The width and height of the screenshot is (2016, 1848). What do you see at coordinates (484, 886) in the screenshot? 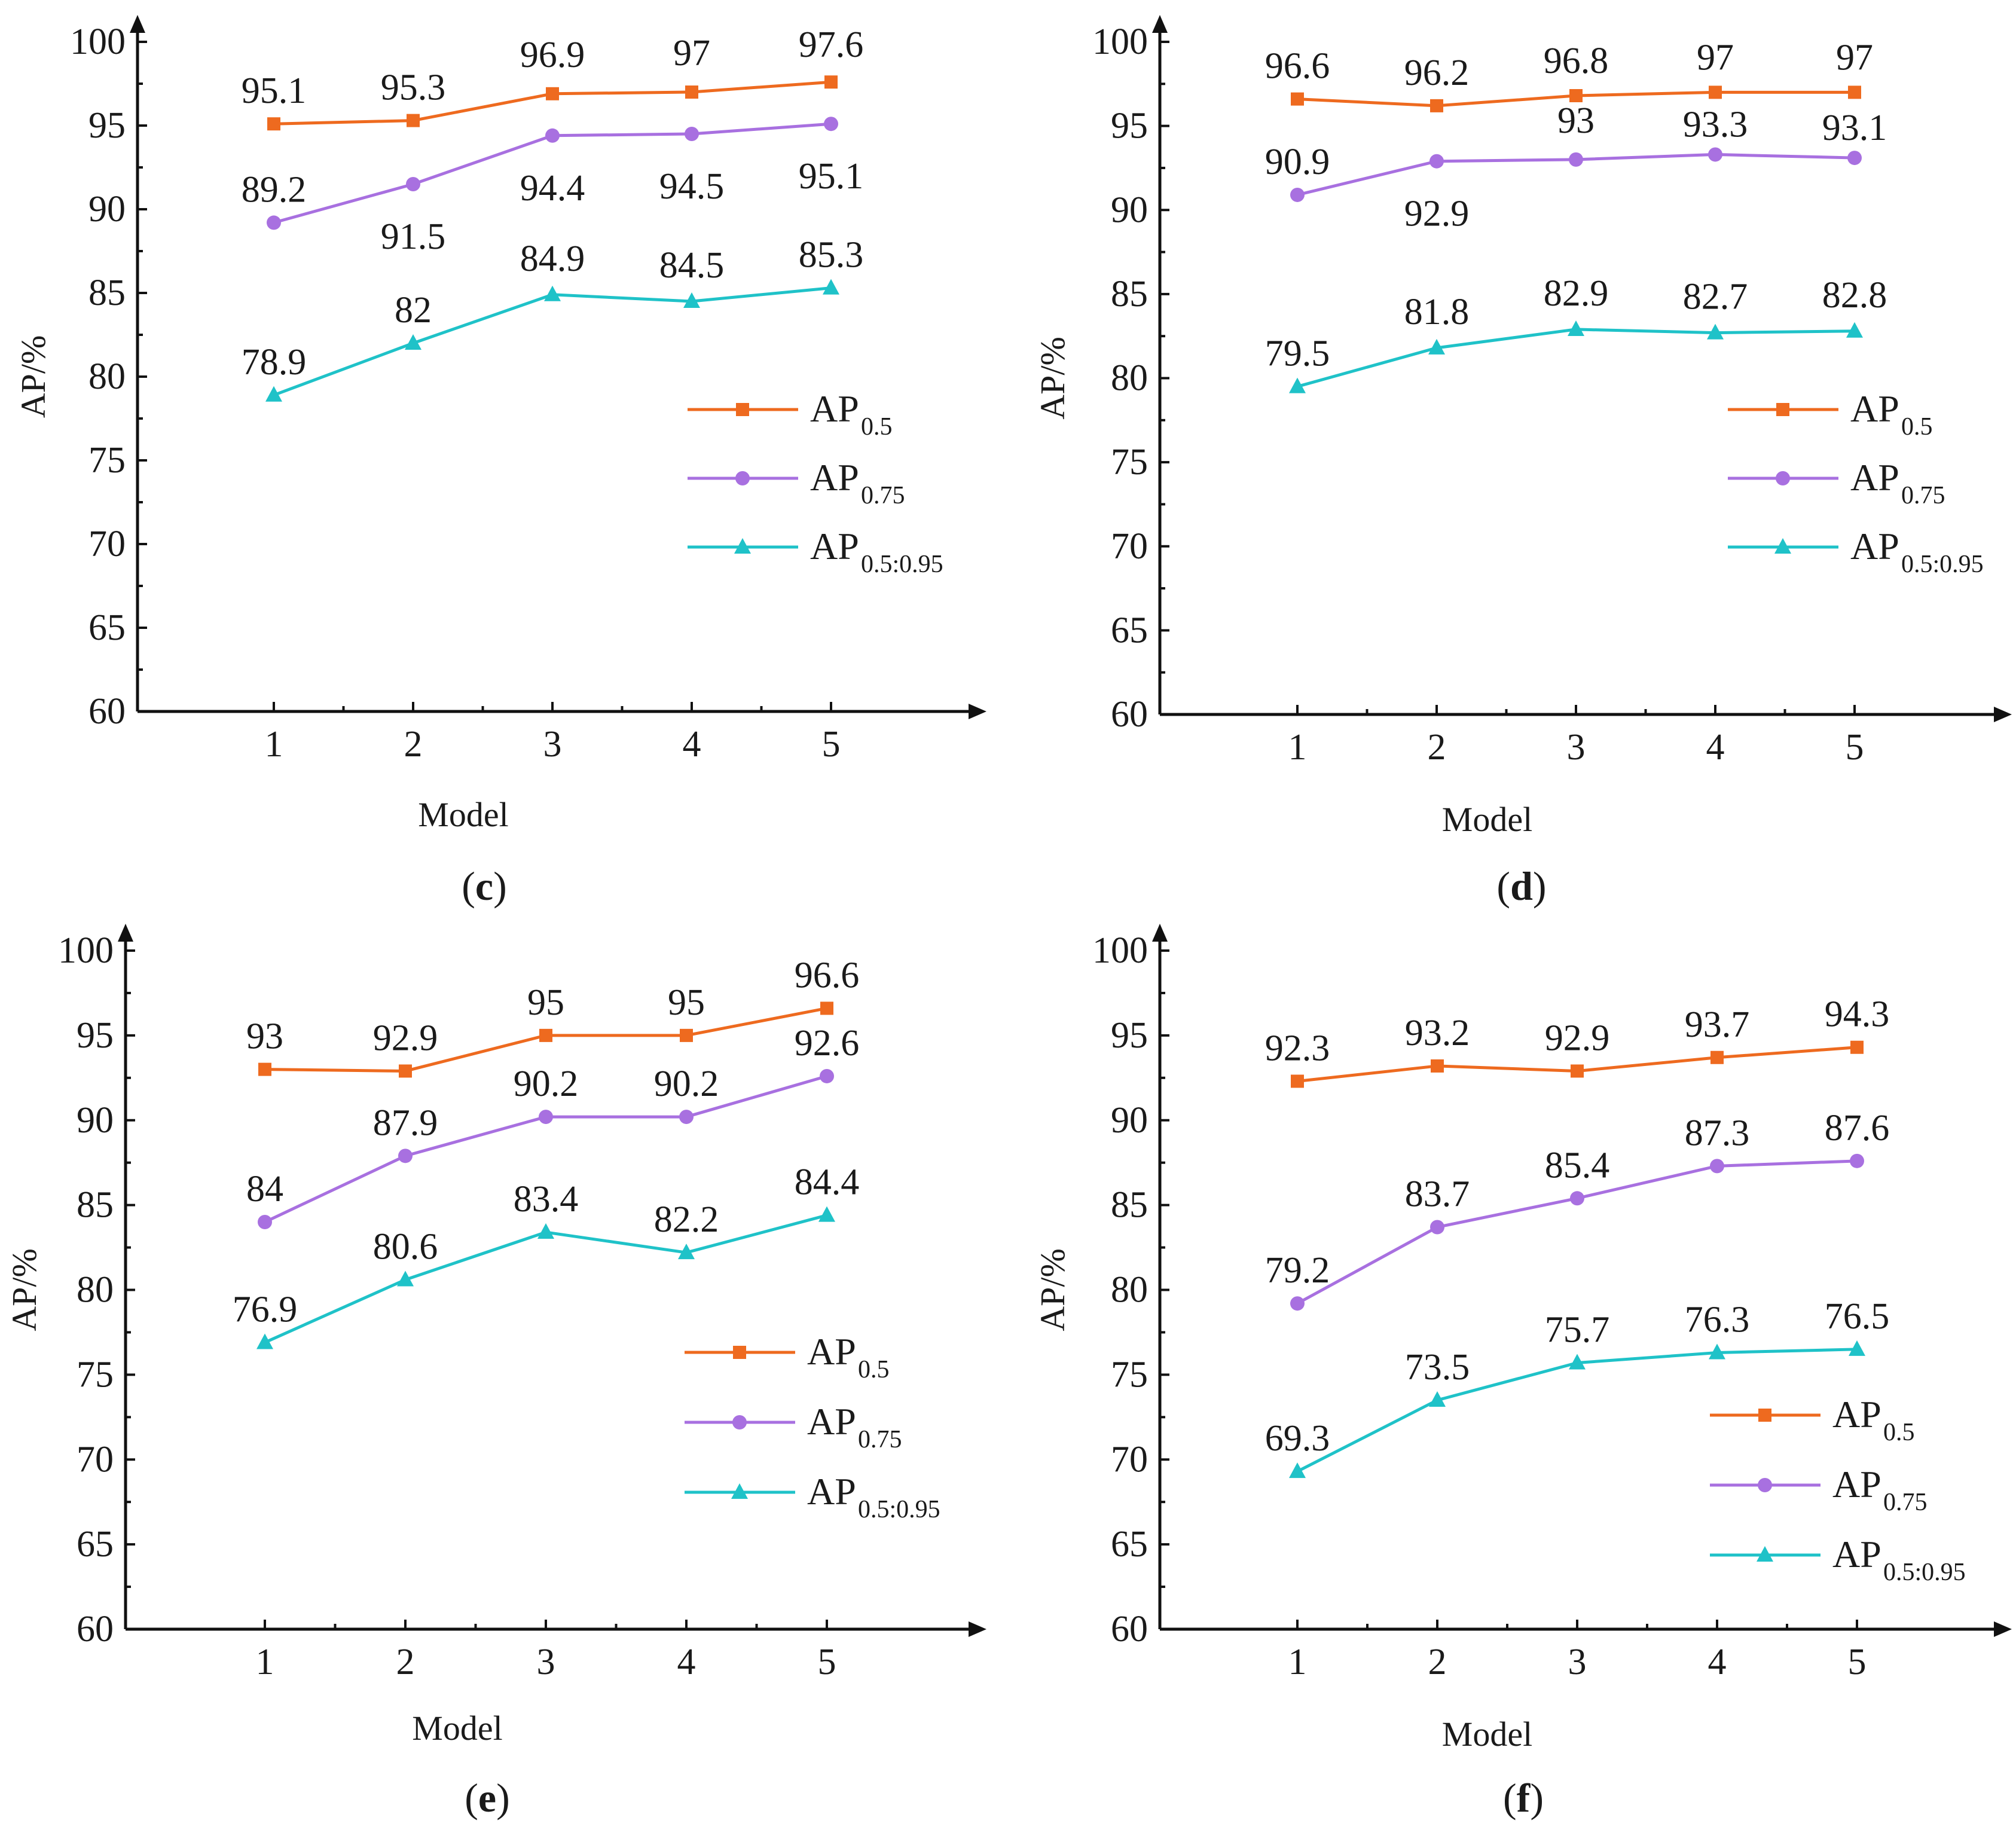
I see `caption-letter: c` at bounding box center [484, 886].